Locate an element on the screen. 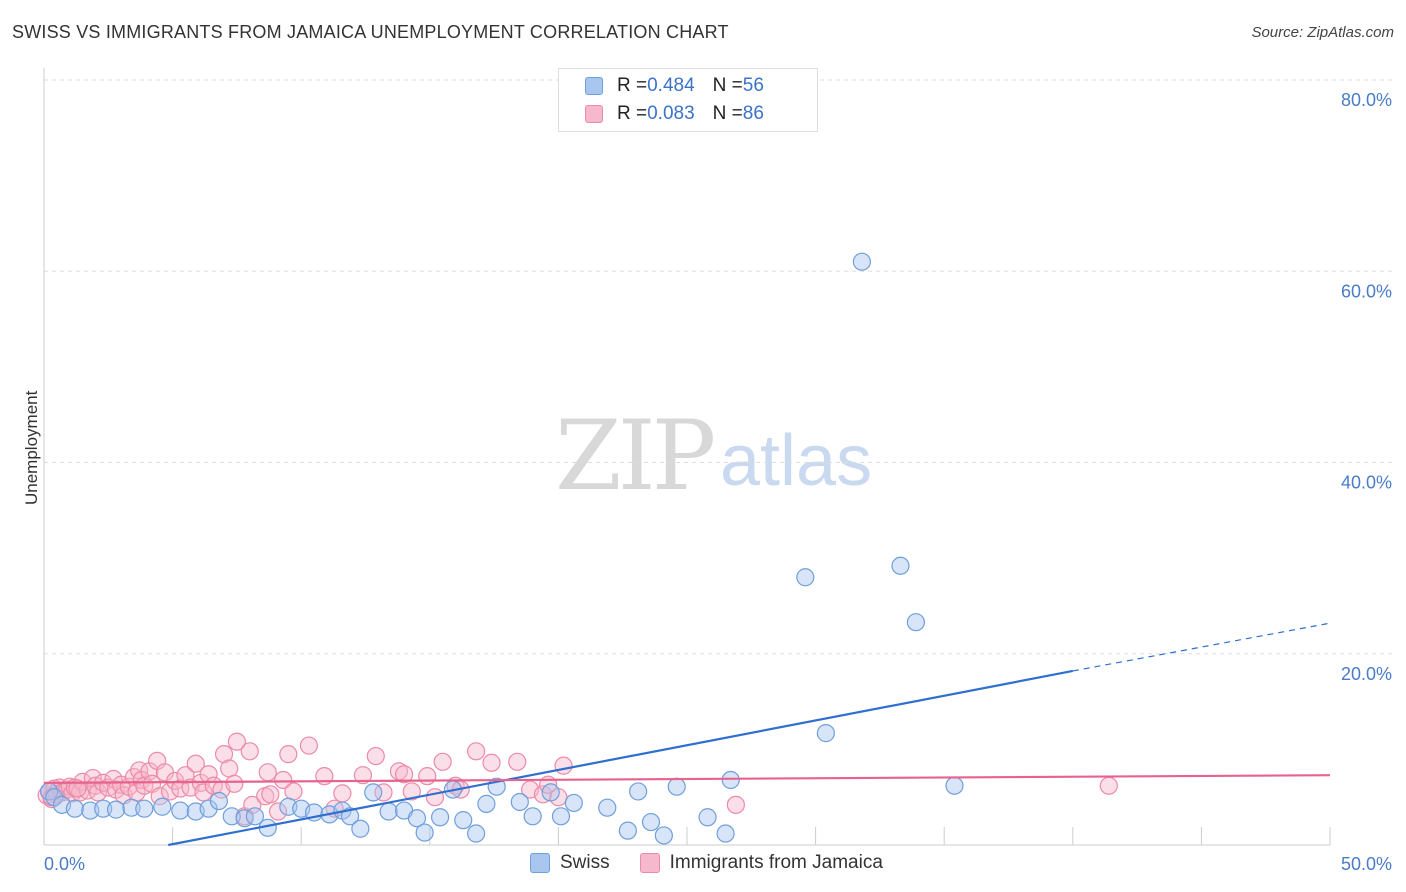 The image size is (1406, 892). jamaica-legend-icon is located at coordinates (649, 863).